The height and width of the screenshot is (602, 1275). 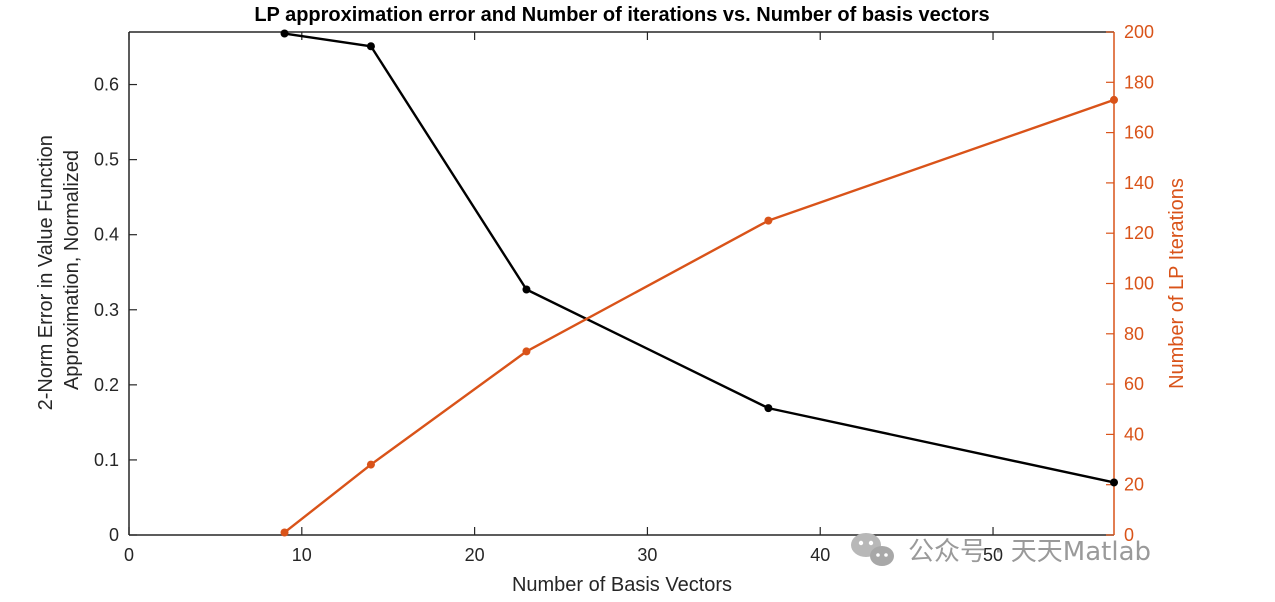 I want to click on right-y-tick-label: 160, so click(x=1139, y=133).